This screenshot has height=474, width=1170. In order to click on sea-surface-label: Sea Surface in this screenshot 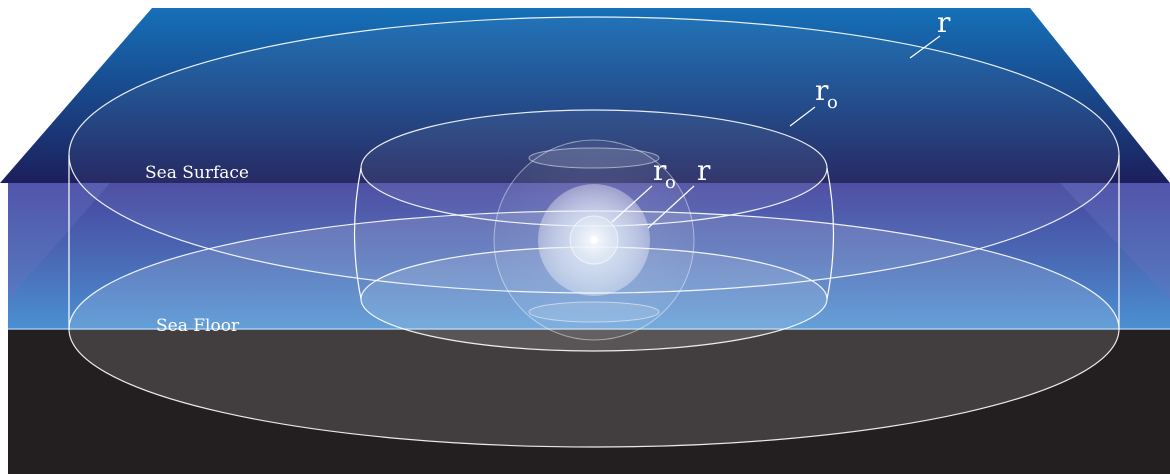, I will do `click(197, 173)`.